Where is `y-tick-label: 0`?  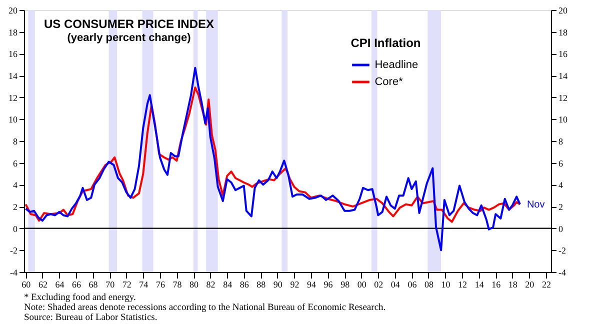
y-tick-label: 0 is located at coordinates (15, 229).